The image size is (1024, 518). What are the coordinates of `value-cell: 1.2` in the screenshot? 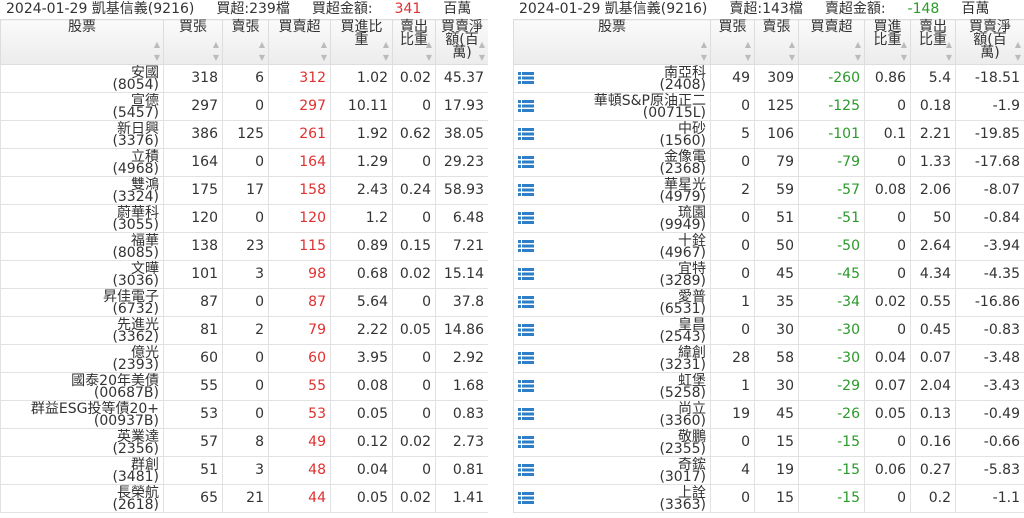 It's located at (361, 218).